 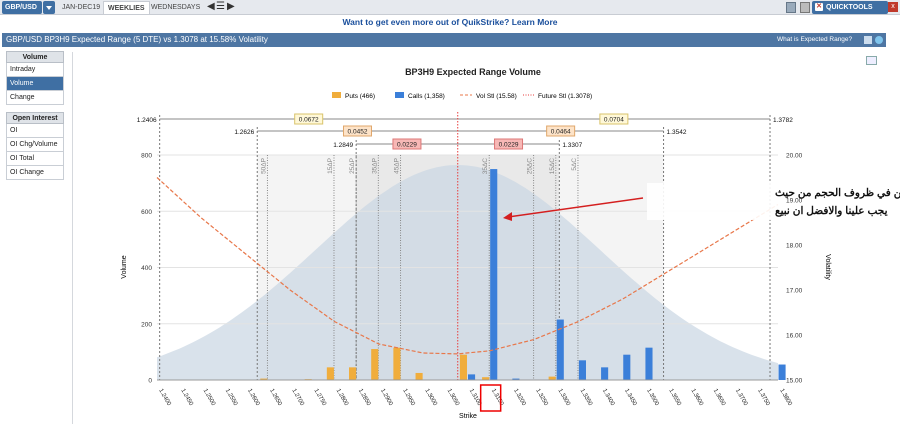 I want to click on what-is-expected-range-link: What is Expected Range?, so click(x=815, y=39).